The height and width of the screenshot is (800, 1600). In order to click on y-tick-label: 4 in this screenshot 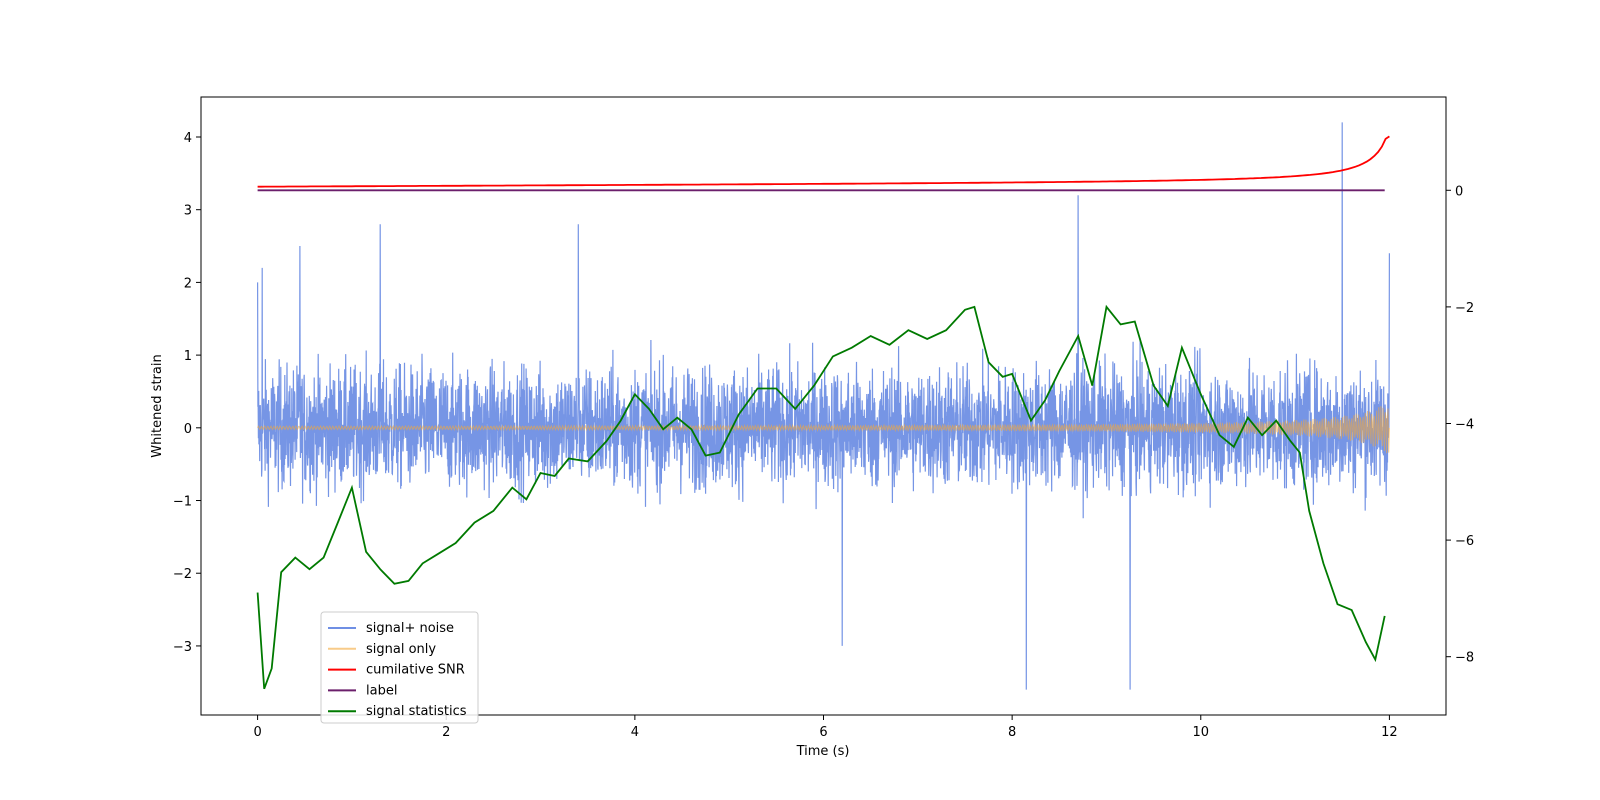, I will do `click(188, 138)`.